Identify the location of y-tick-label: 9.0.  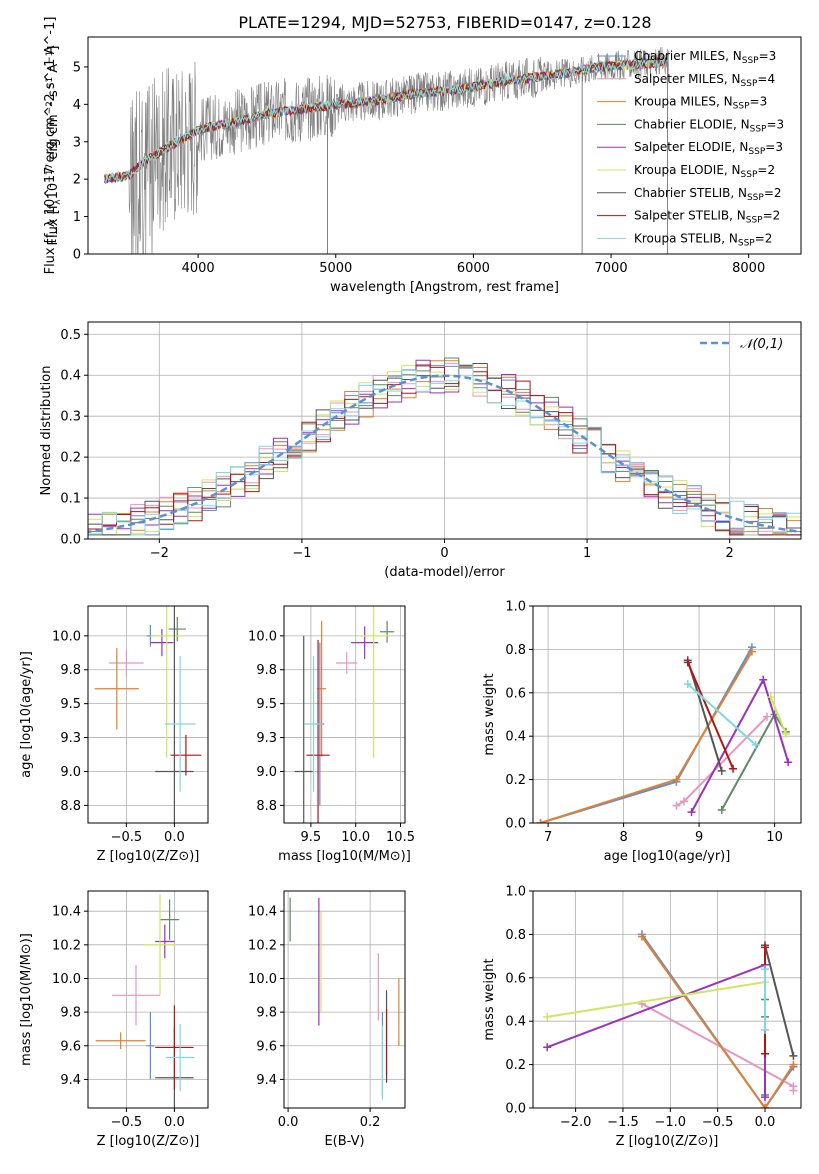
(70, 772).